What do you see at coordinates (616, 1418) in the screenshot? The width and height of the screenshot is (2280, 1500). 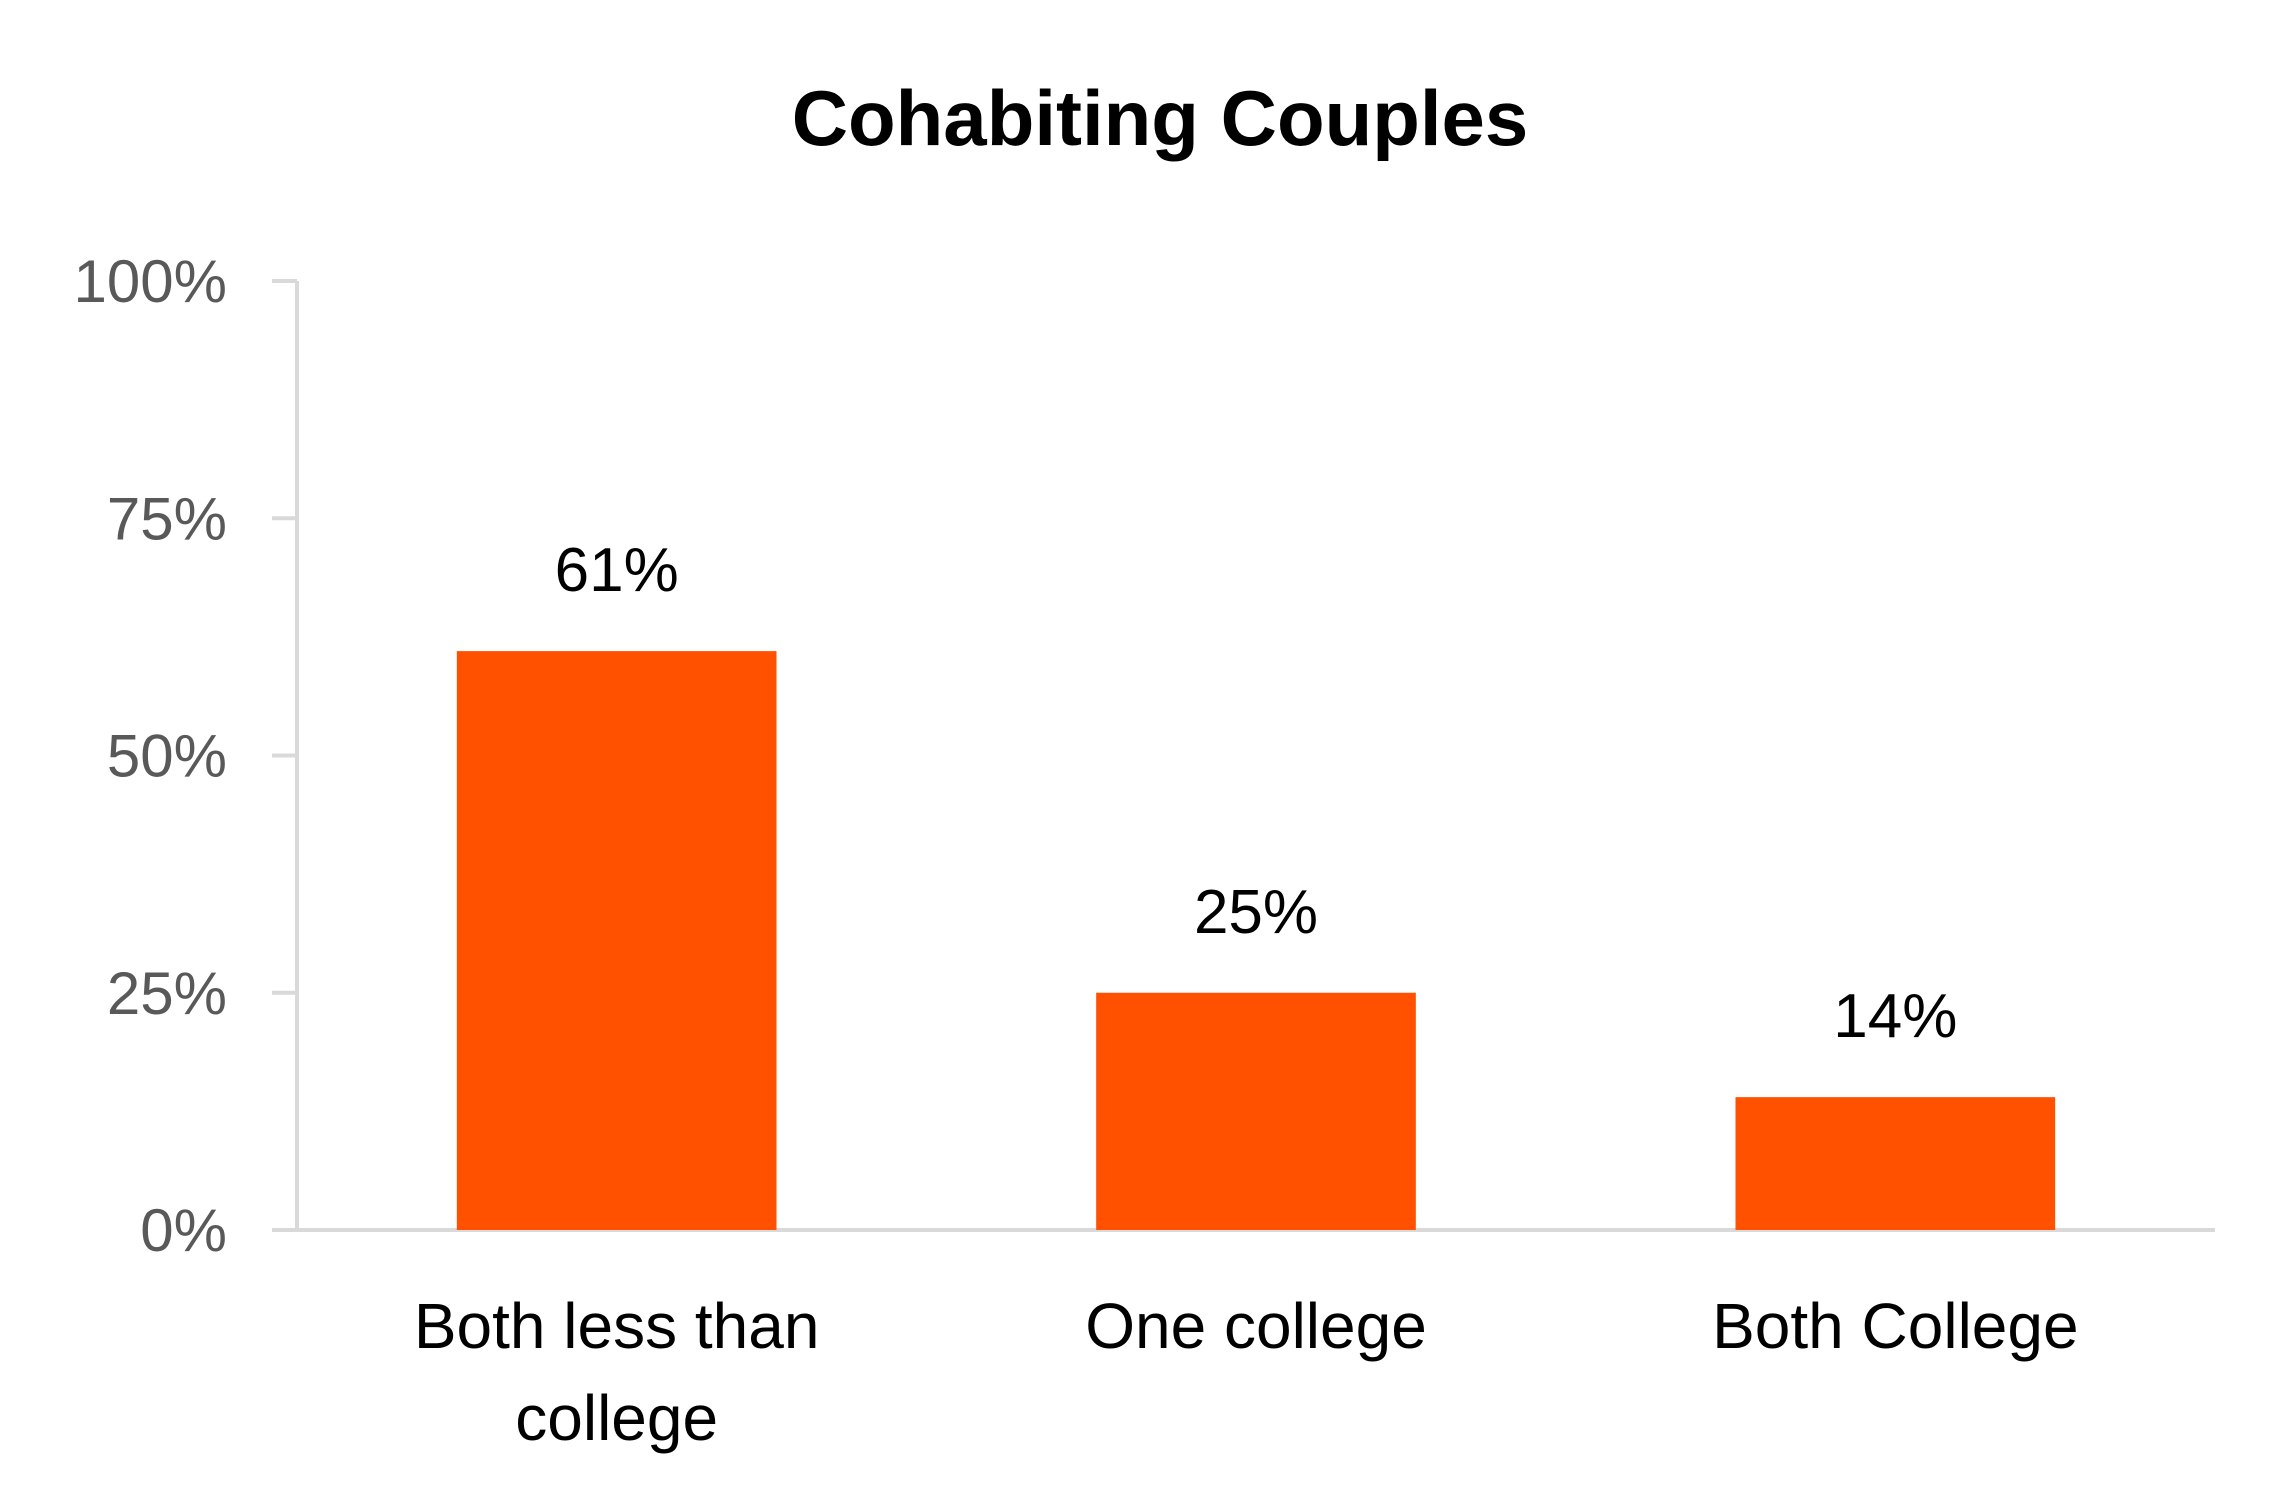 I see `x-tick-label: college` at bounding box center [616, 1418].